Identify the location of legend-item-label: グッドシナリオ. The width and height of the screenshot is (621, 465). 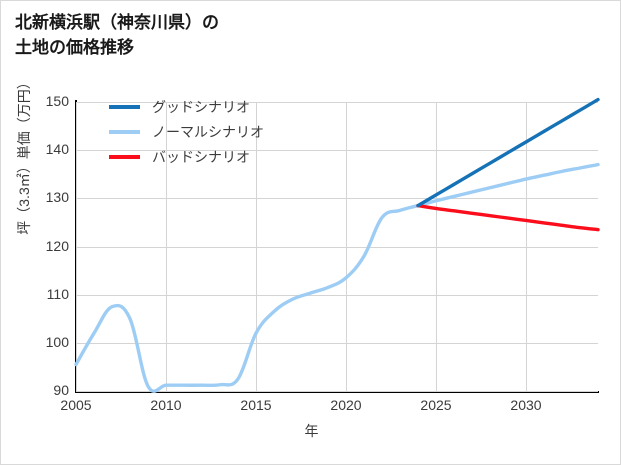
(201, 106).